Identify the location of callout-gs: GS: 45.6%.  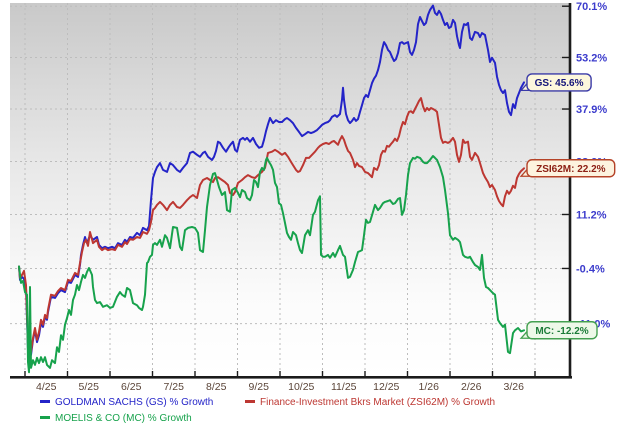
(555, 82).